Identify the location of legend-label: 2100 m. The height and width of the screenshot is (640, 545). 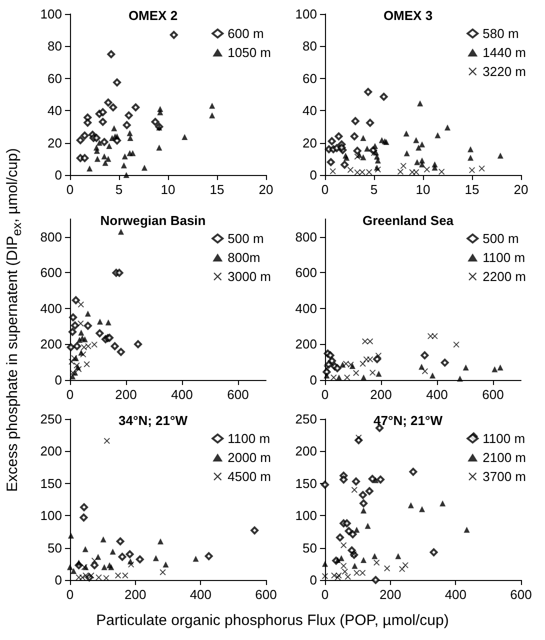
(504, 457).